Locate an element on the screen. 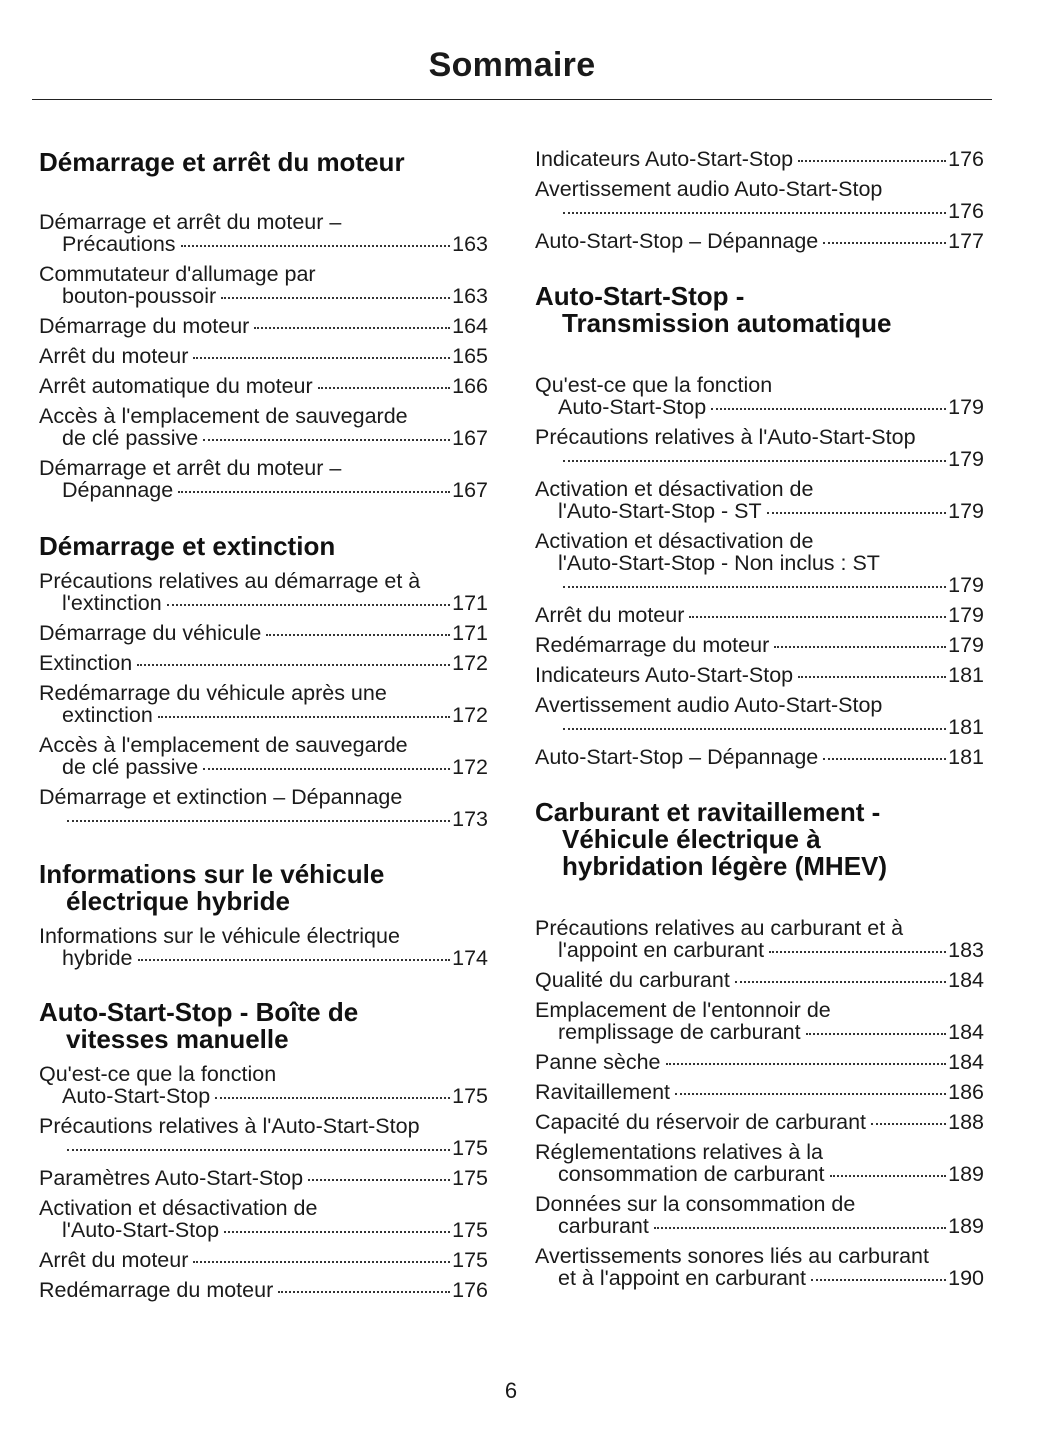 Image resolution: width=1055 pixels, height=1448 pixels. entry-page: 188 is located at coordinates (966, 1122).